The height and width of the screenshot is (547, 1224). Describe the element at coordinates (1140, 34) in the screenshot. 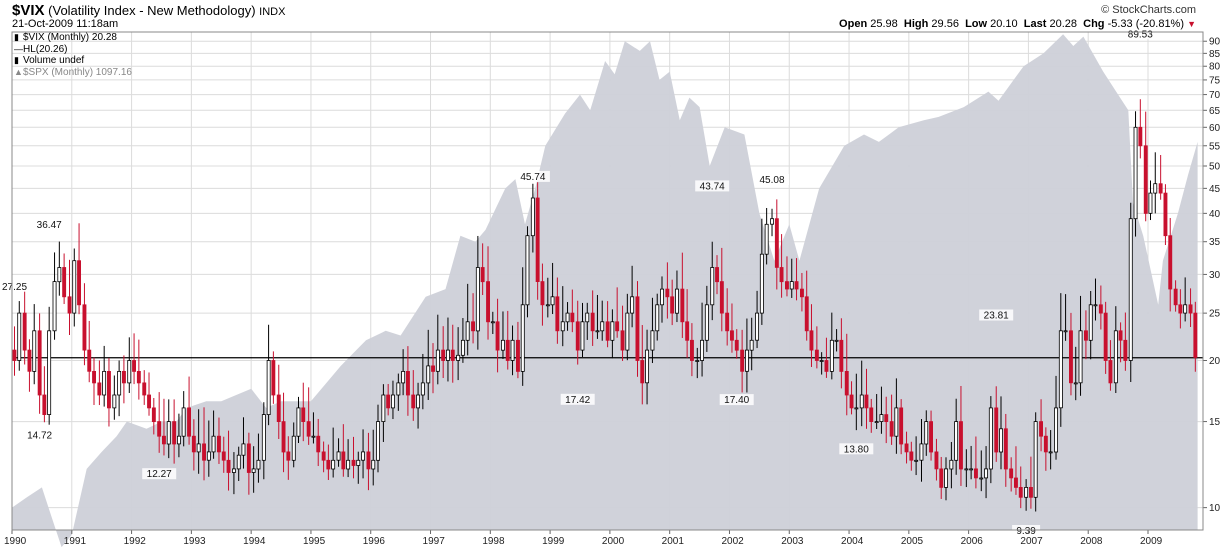

I see `price-annotation: 89.53` at that location.